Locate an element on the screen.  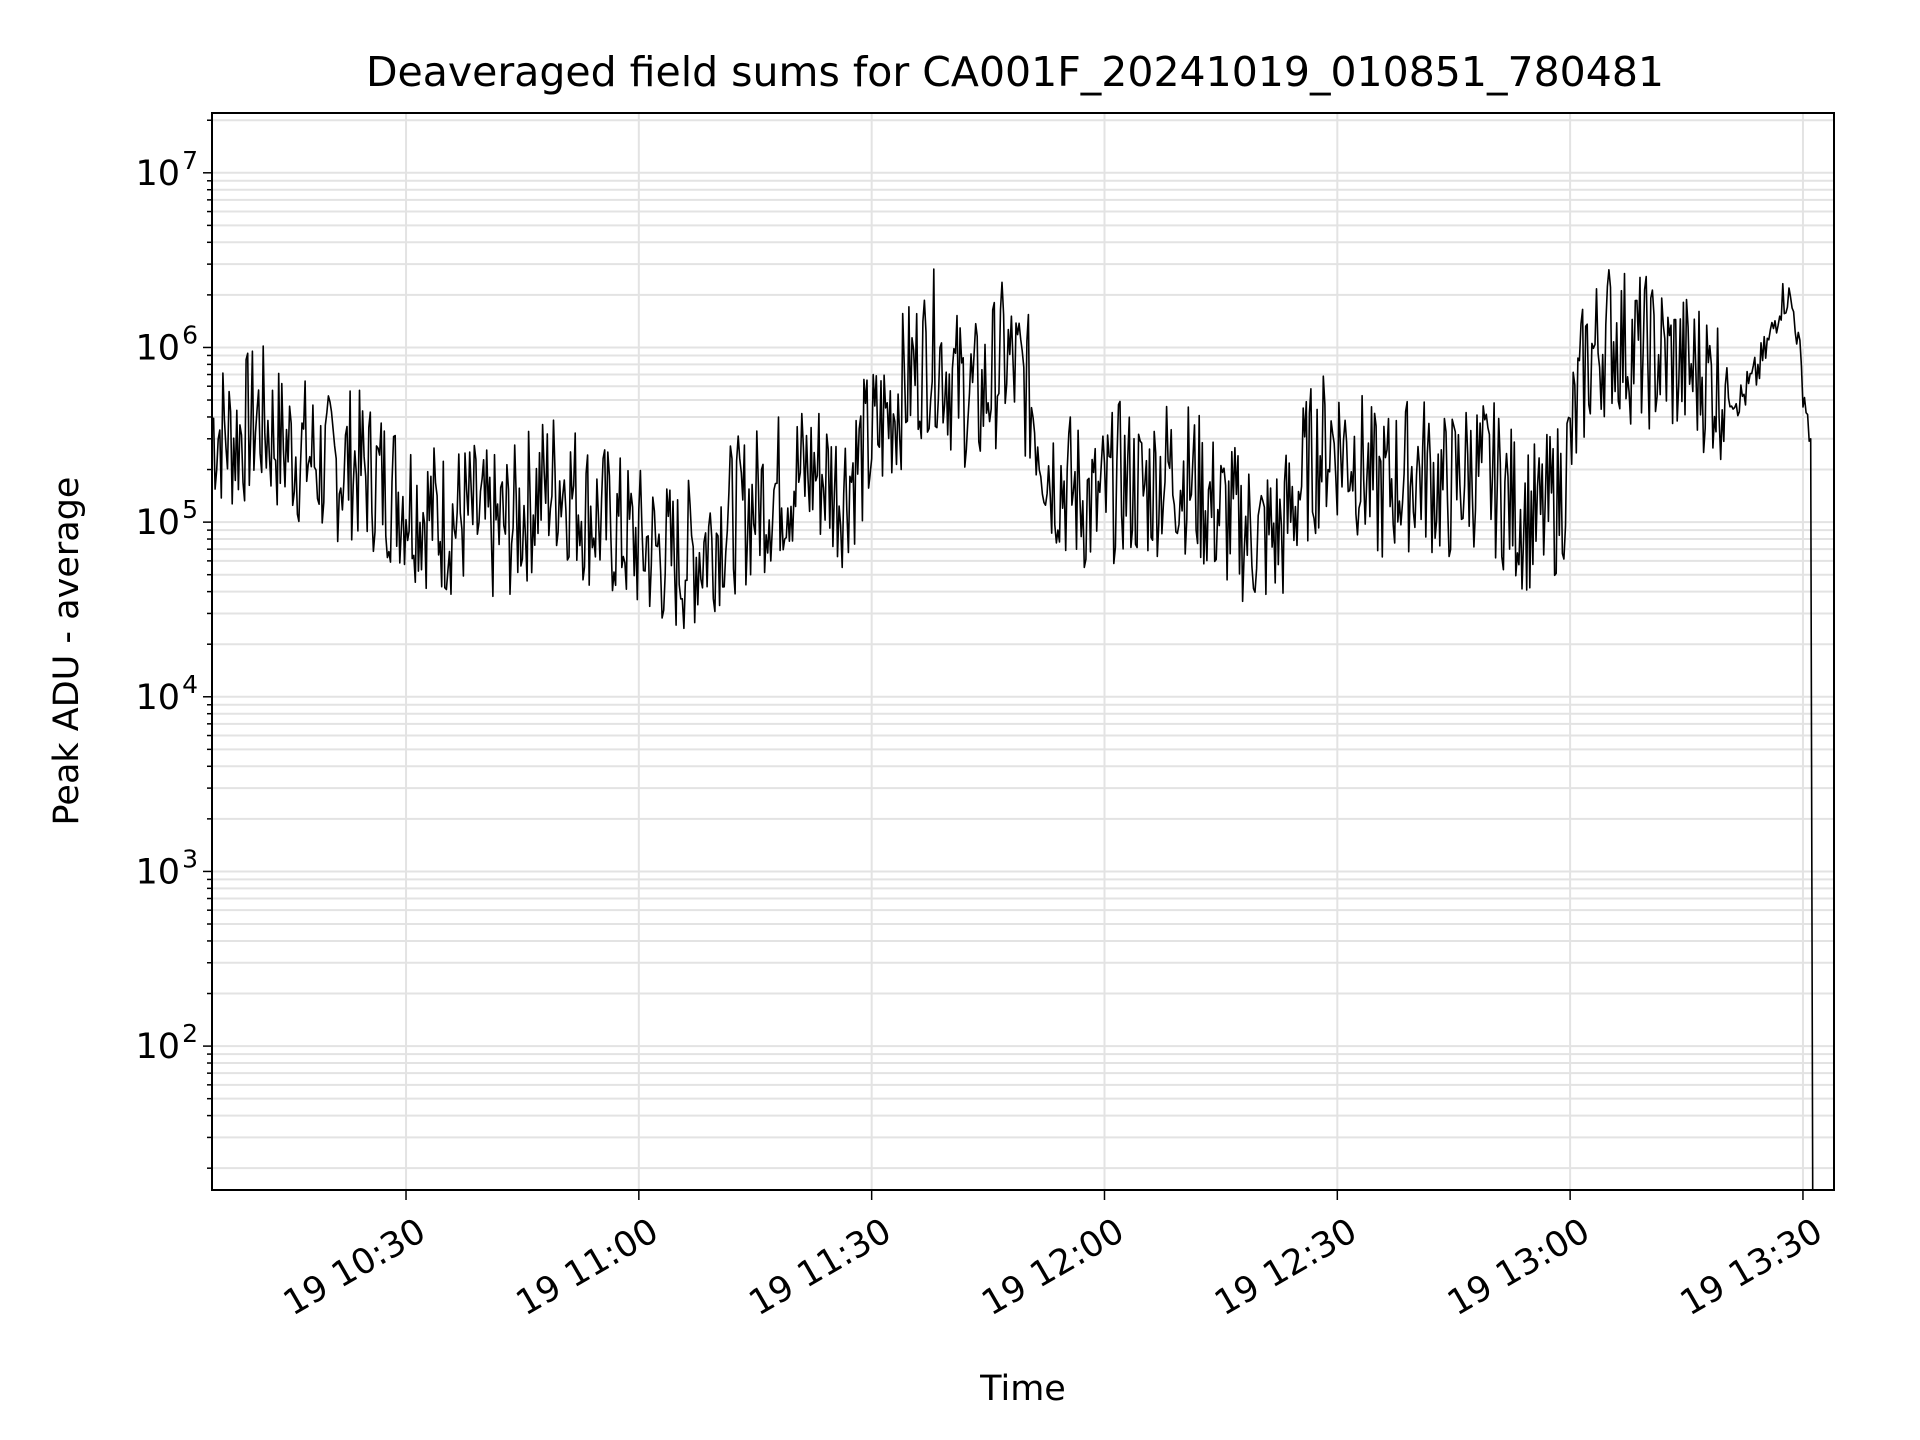
y-tick-label-exponent: 4 is located at coordinates (190, 684).